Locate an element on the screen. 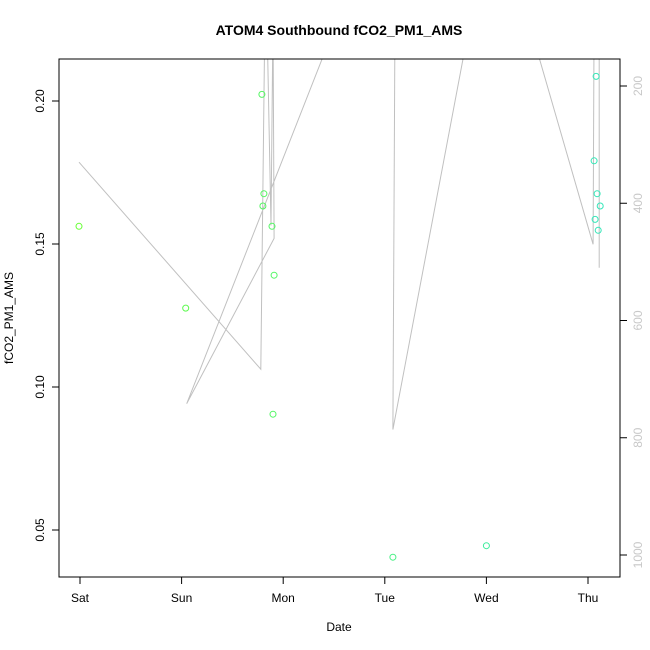 Image resolution: width=650 pixels, height=650 pixels. y-axis-right: 200 400 600 800 1000 is located at coordinates (632, 322).